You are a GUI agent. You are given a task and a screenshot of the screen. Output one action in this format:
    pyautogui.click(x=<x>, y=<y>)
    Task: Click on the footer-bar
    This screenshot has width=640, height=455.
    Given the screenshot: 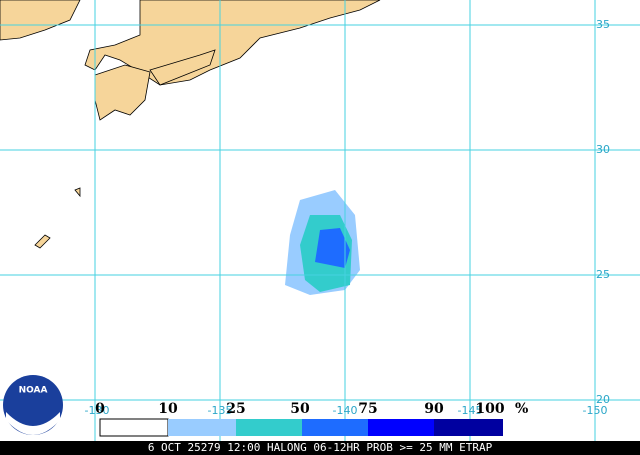 What is the action you would take?
    pyautogui.click(x=320, y=448)
    